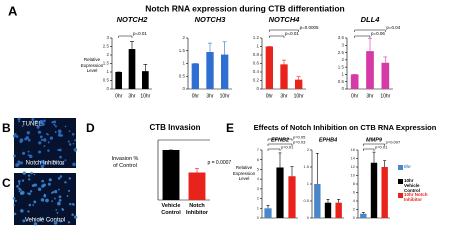 The width and height of the screenshot is (474, 240). What do you see at coordinates (106, 46) in the screenshot?
I see `y-tick-label: 2.5` at bounding box center [106, 46].